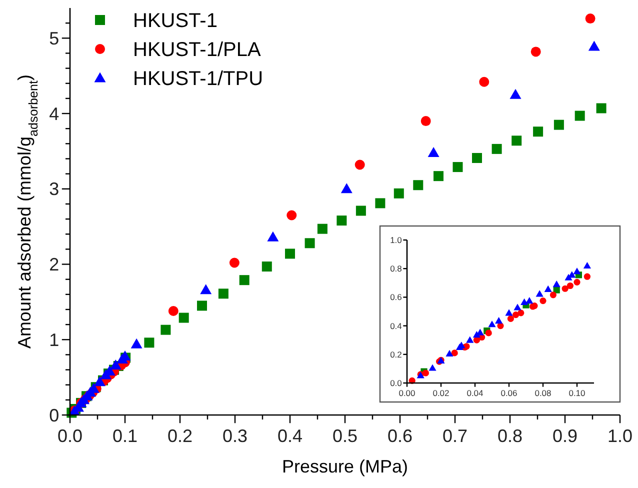 The image size is (638, 488). I want to click on y-tick-label: 2, so click(54, 264).